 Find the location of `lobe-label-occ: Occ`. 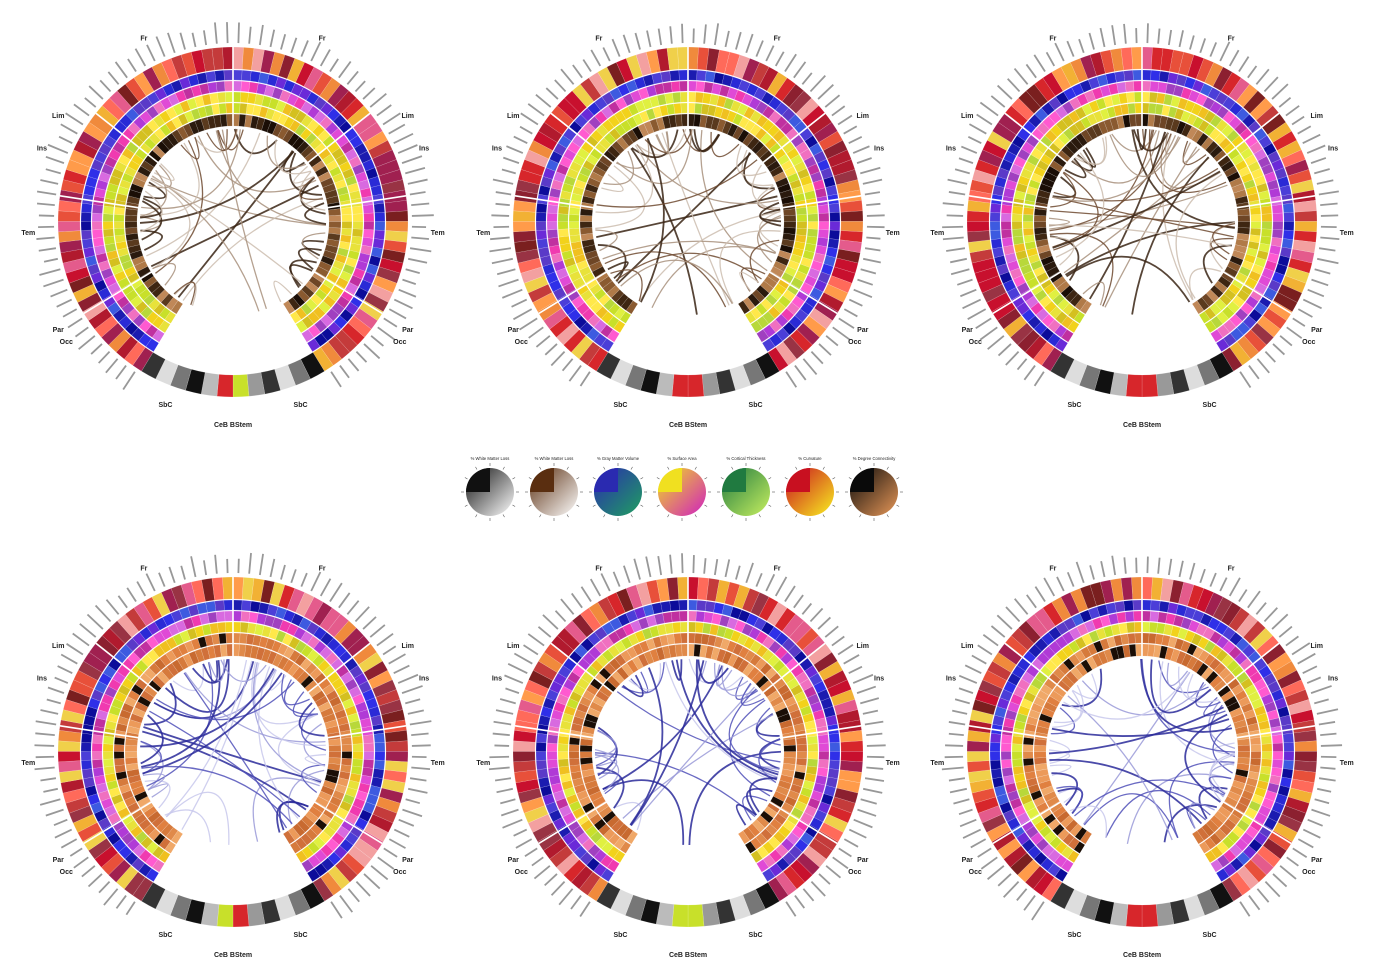

lobe-label-occ: Occ is located at coordinates (854, 342).